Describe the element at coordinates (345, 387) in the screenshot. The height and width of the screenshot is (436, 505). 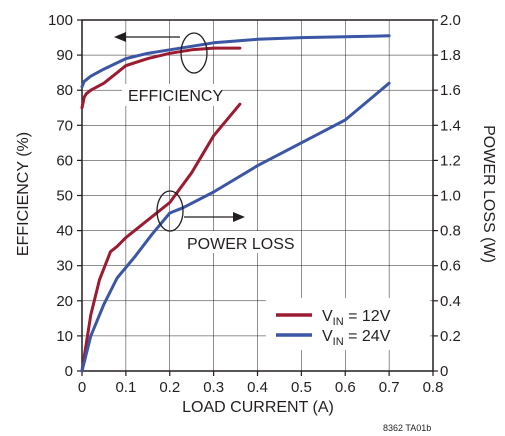
I see `x-tick-label: 0.6` at that location.